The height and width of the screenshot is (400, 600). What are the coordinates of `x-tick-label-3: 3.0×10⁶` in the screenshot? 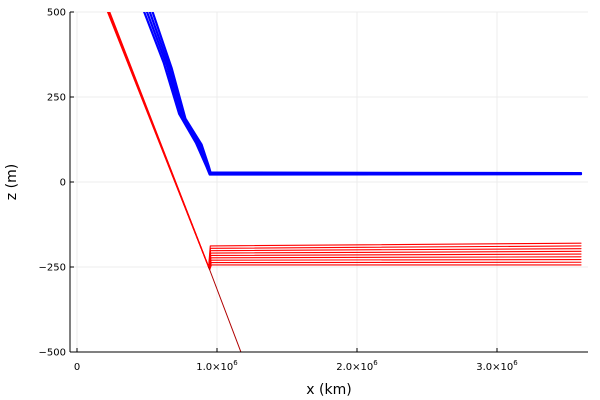 It's located at (497, 366).